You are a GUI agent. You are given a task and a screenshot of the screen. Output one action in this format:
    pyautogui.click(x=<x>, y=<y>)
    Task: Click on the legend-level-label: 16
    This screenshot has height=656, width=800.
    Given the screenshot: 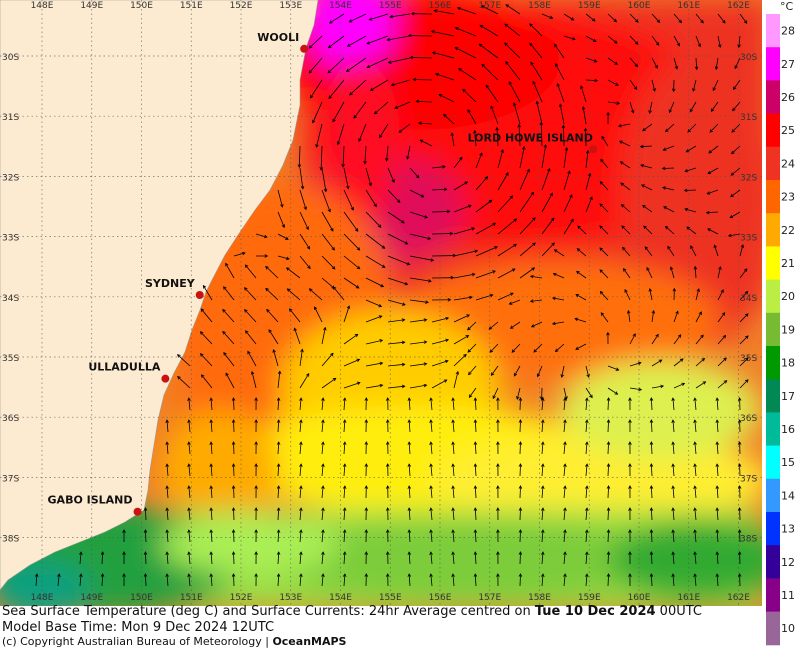 What is the action you would take?
    pyautogui.click(x=788, y=429)
    